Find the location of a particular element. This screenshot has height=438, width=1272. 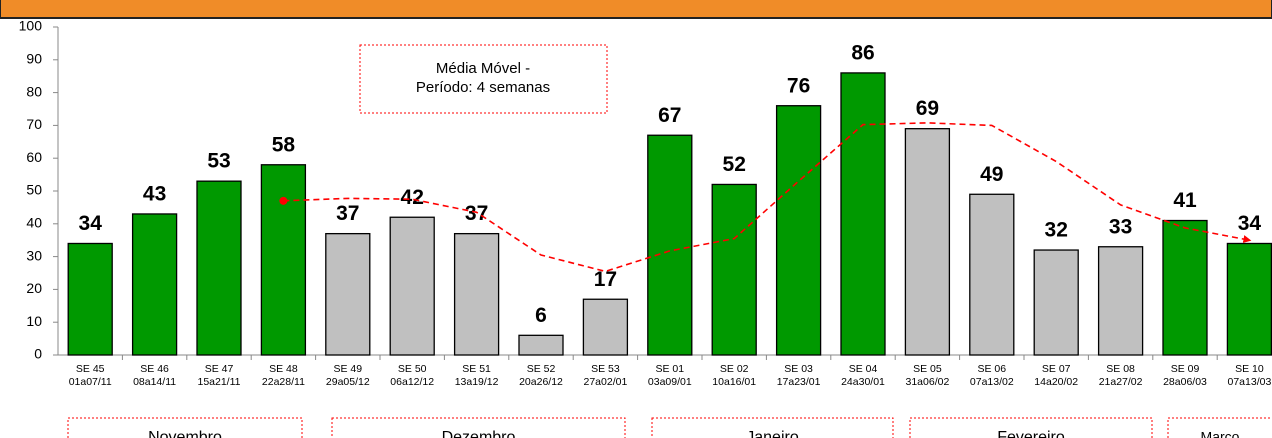

data-label: 32 is located at coordinates (1056, 230).